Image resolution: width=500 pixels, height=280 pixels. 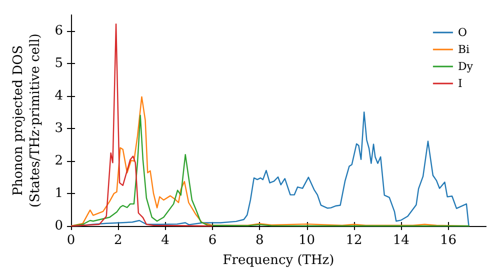 What do you see at coordinates (259, 240) in the screenshot?
I see `x-tick-label: 8` at bounding box center [259, 240].